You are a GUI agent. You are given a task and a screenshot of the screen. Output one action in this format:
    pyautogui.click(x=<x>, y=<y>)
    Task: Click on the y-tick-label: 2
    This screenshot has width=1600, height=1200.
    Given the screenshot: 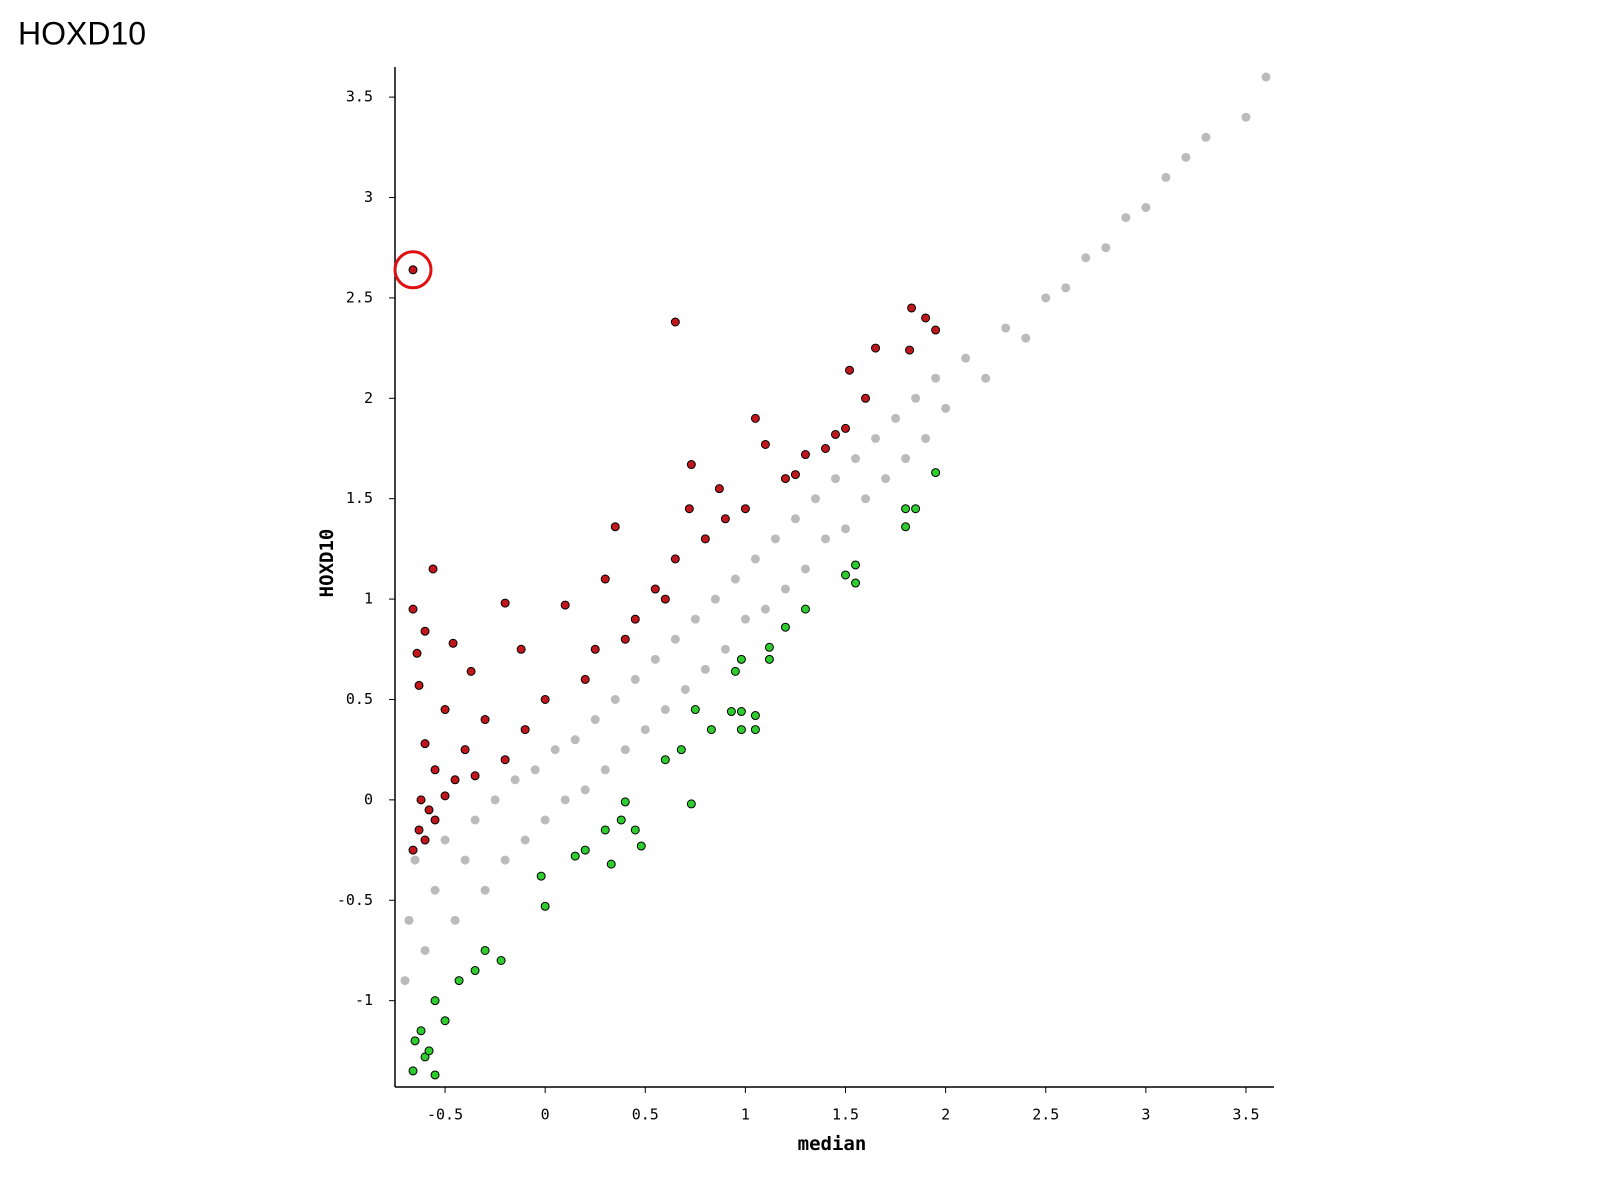 What is the action you would take?
    pyautogui.click(x=368, y=398)
    